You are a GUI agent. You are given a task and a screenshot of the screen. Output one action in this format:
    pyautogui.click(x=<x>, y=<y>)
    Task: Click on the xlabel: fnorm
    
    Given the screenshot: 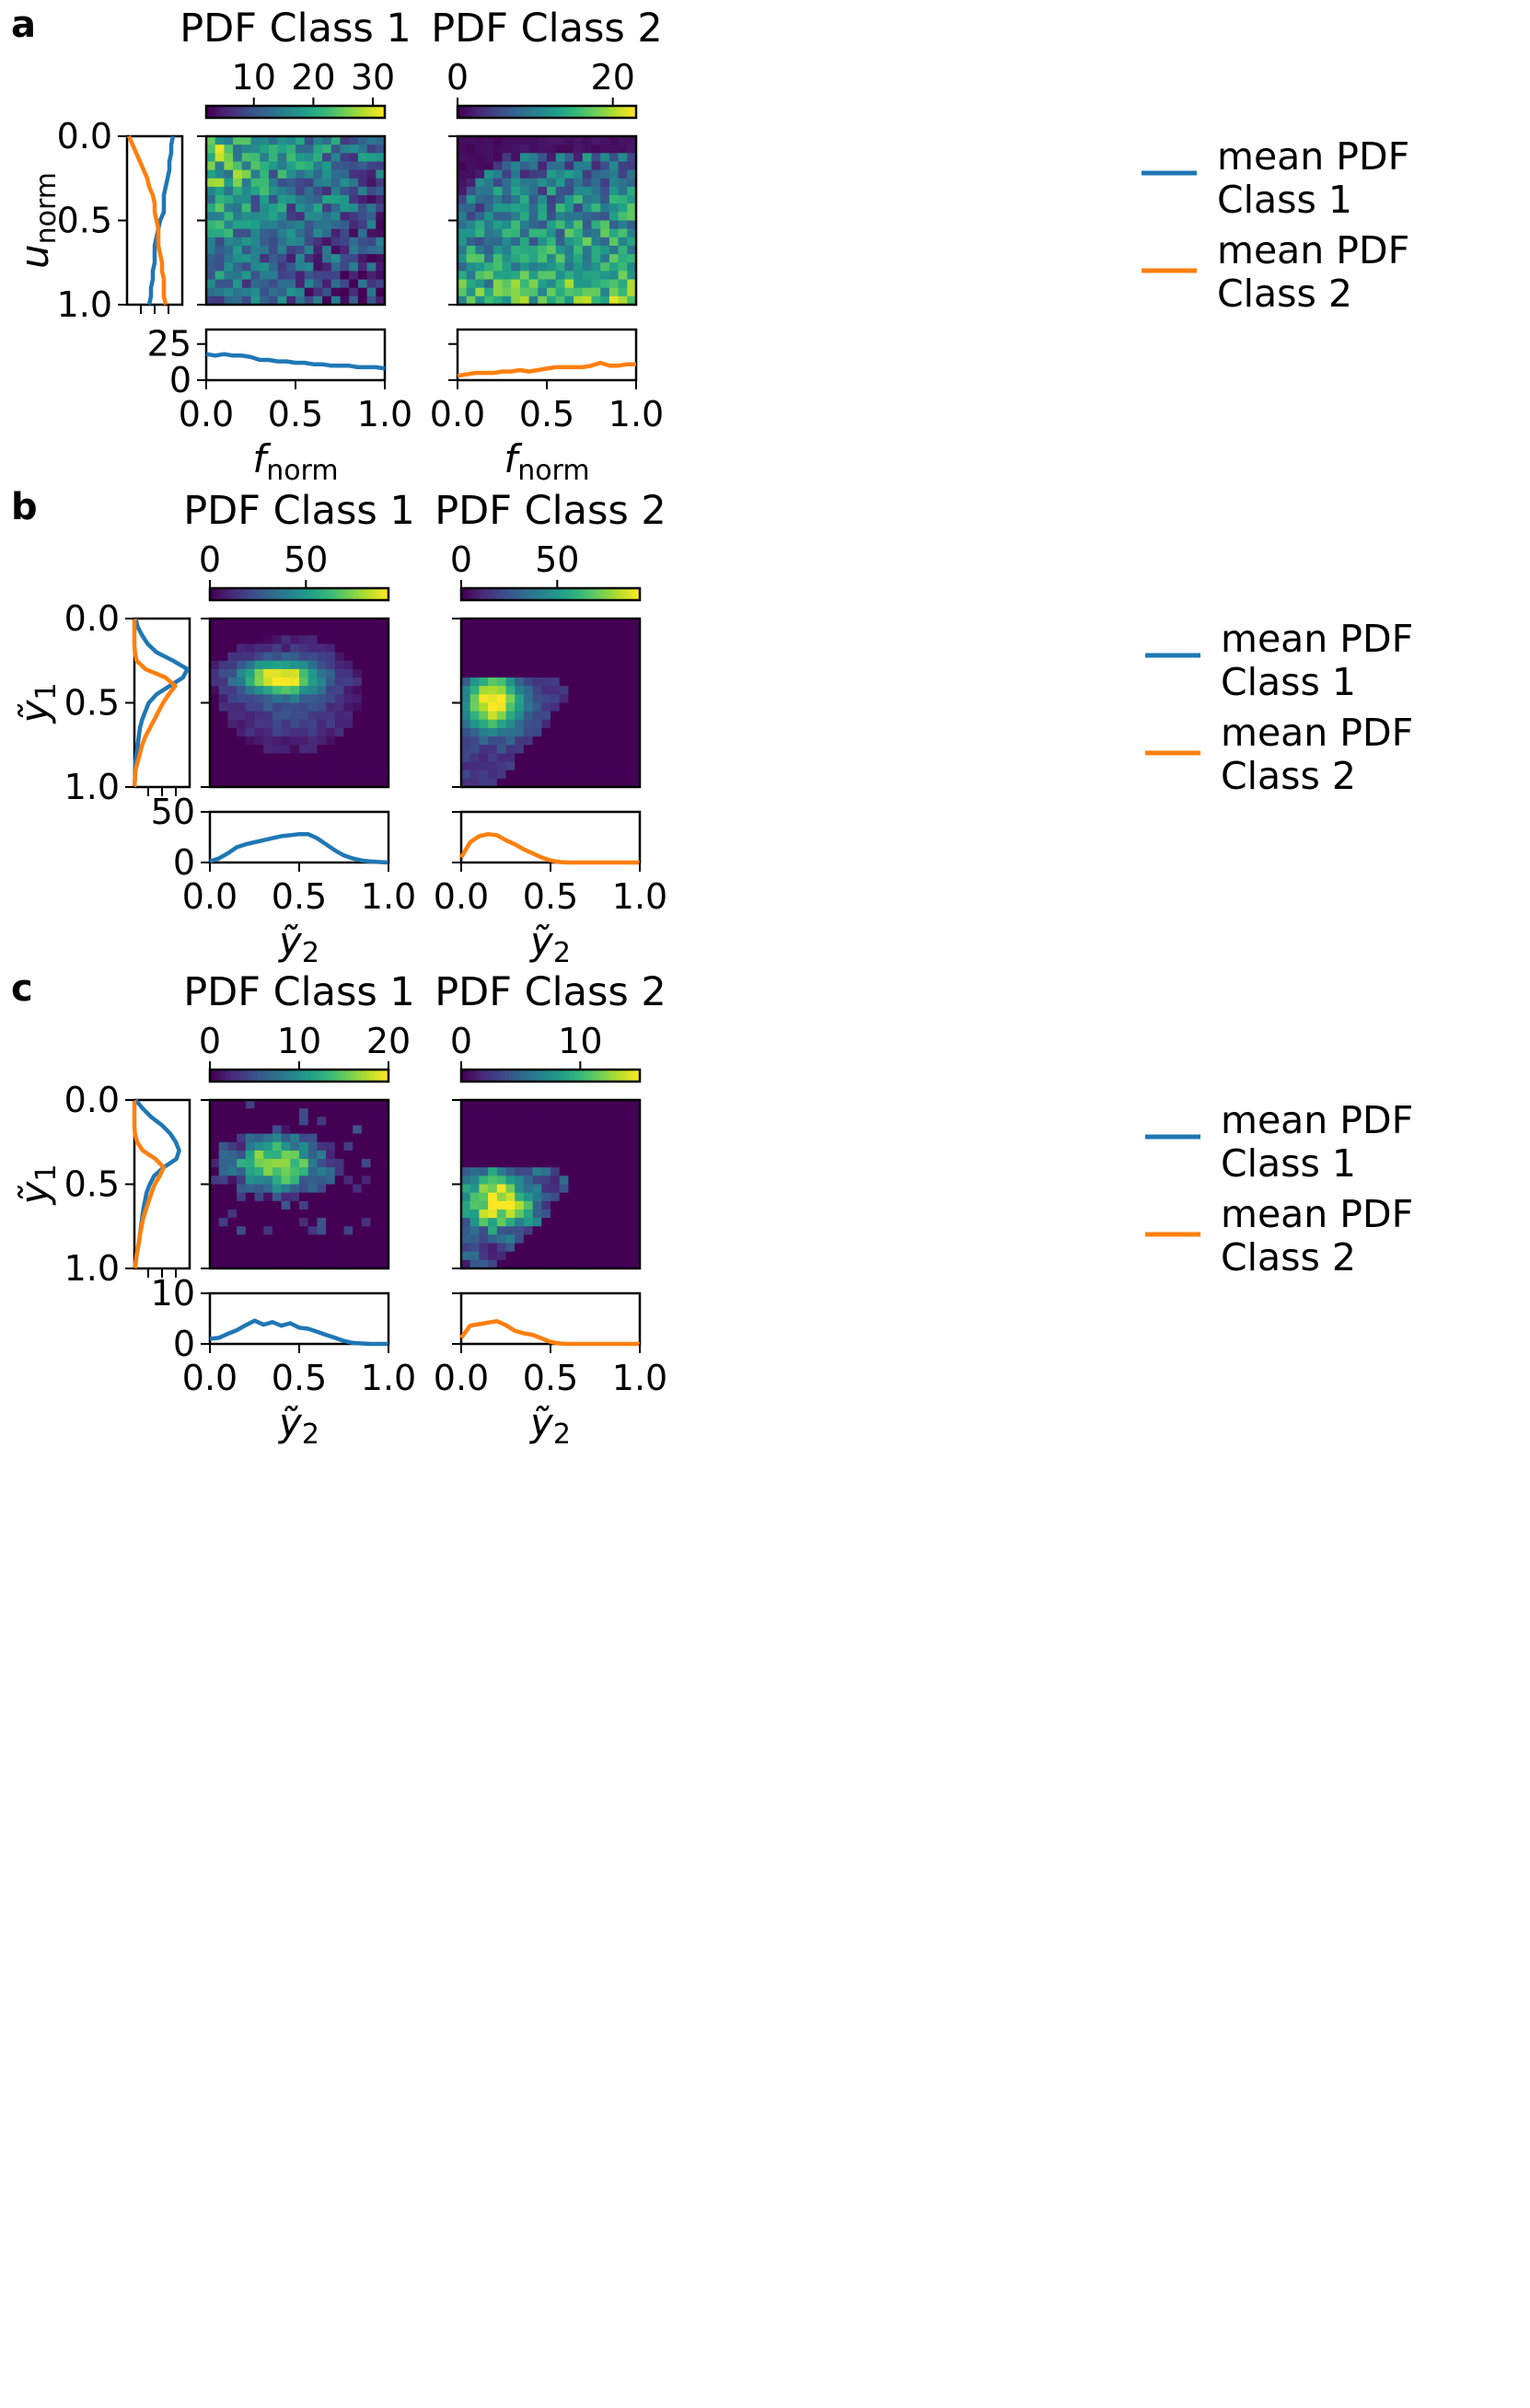 What is the action you would take?
    pyautogui.click(x=295, y=461)
    